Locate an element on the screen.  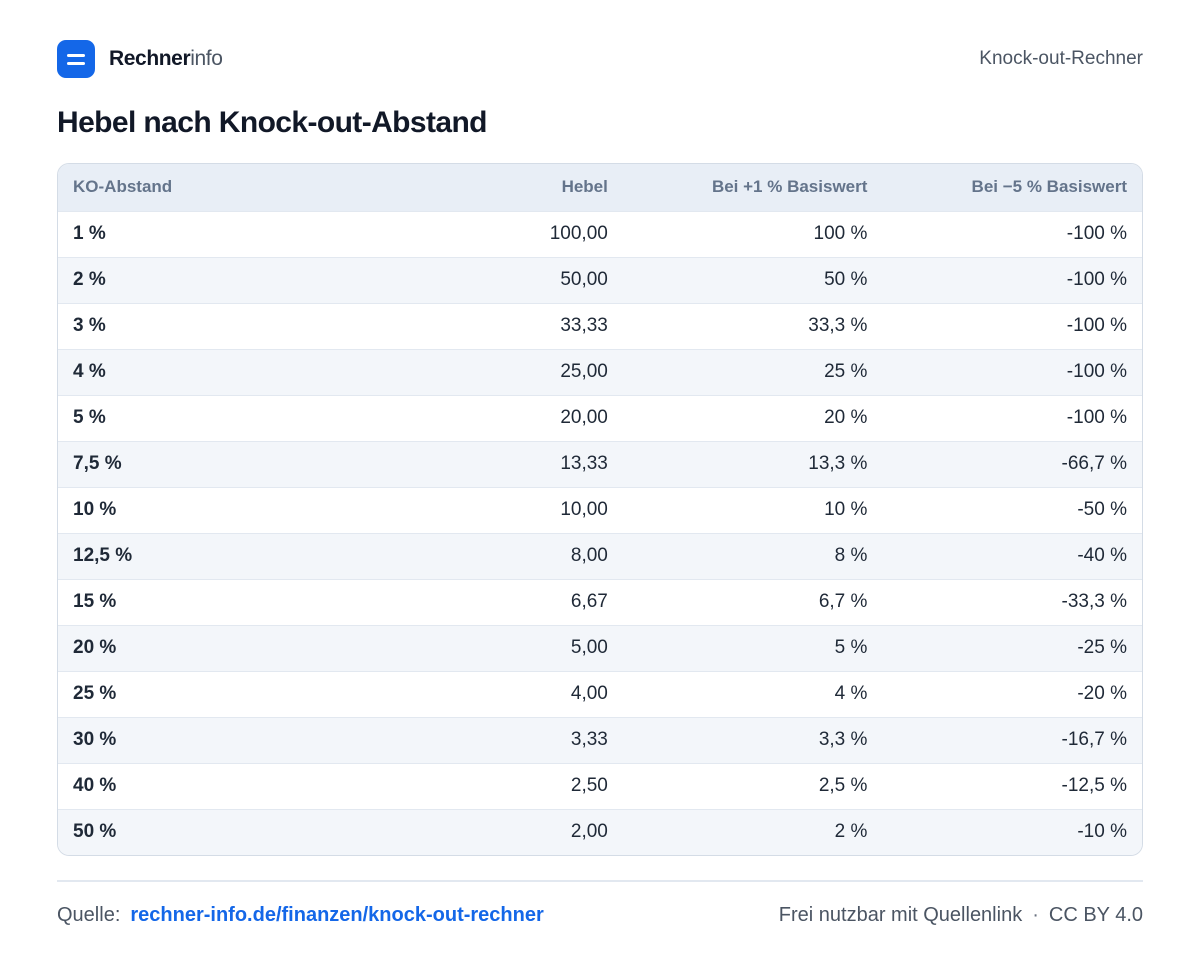
cell-ko-distance: 4 % is located at coordinates (210, 371).